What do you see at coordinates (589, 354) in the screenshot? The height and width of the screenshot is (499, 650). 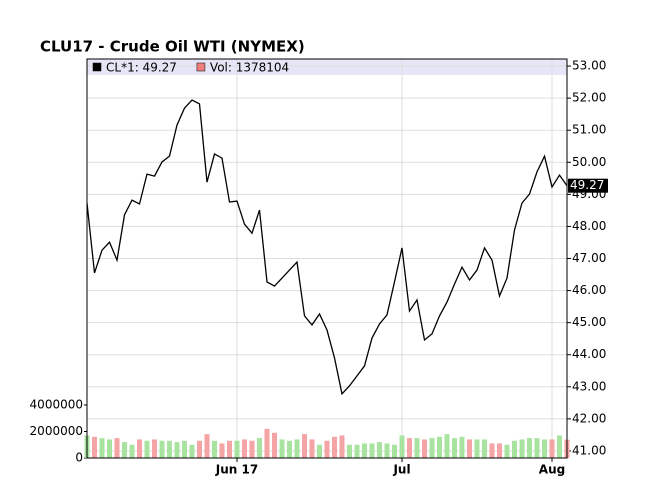 I see `y-tick-label: 44.00` at bounding box center [589, 354].